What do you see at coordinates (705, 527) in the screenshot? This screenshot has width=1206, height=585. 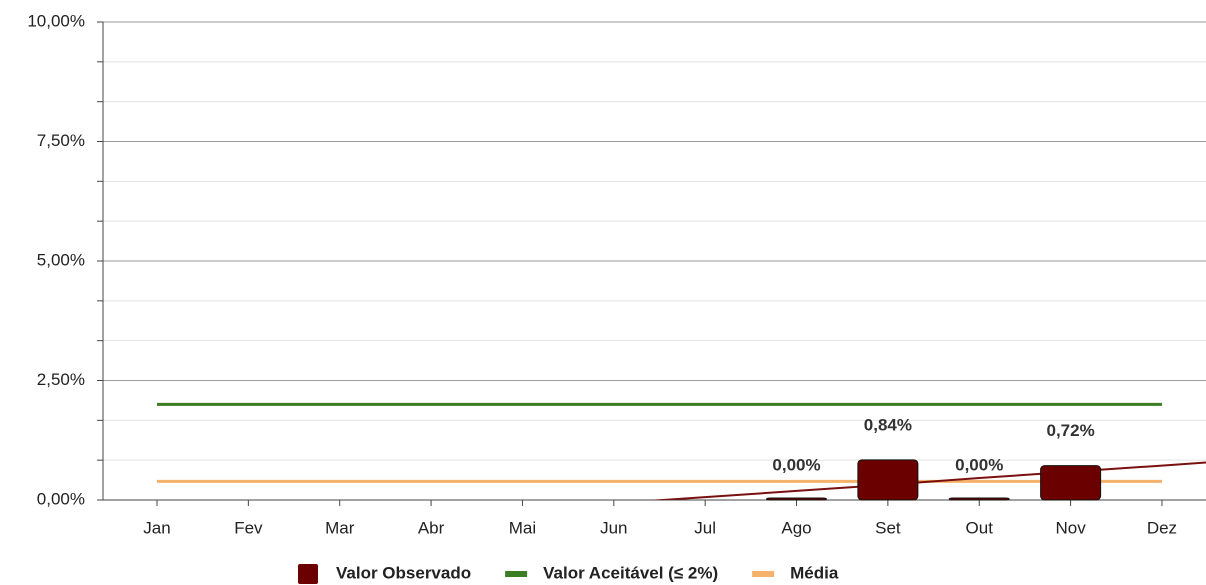 I see `x-tick-label: Jul` at bounding box center [705, 527].